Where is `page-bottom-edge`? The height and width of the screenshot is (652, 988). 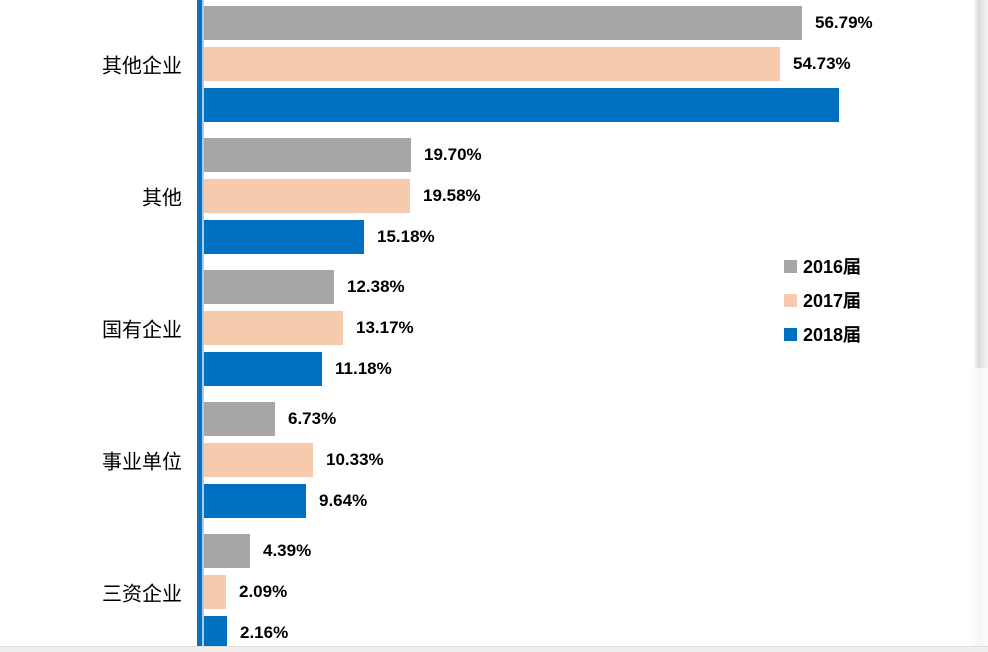
page-bottom-edge is located at coordinates (494, 649).